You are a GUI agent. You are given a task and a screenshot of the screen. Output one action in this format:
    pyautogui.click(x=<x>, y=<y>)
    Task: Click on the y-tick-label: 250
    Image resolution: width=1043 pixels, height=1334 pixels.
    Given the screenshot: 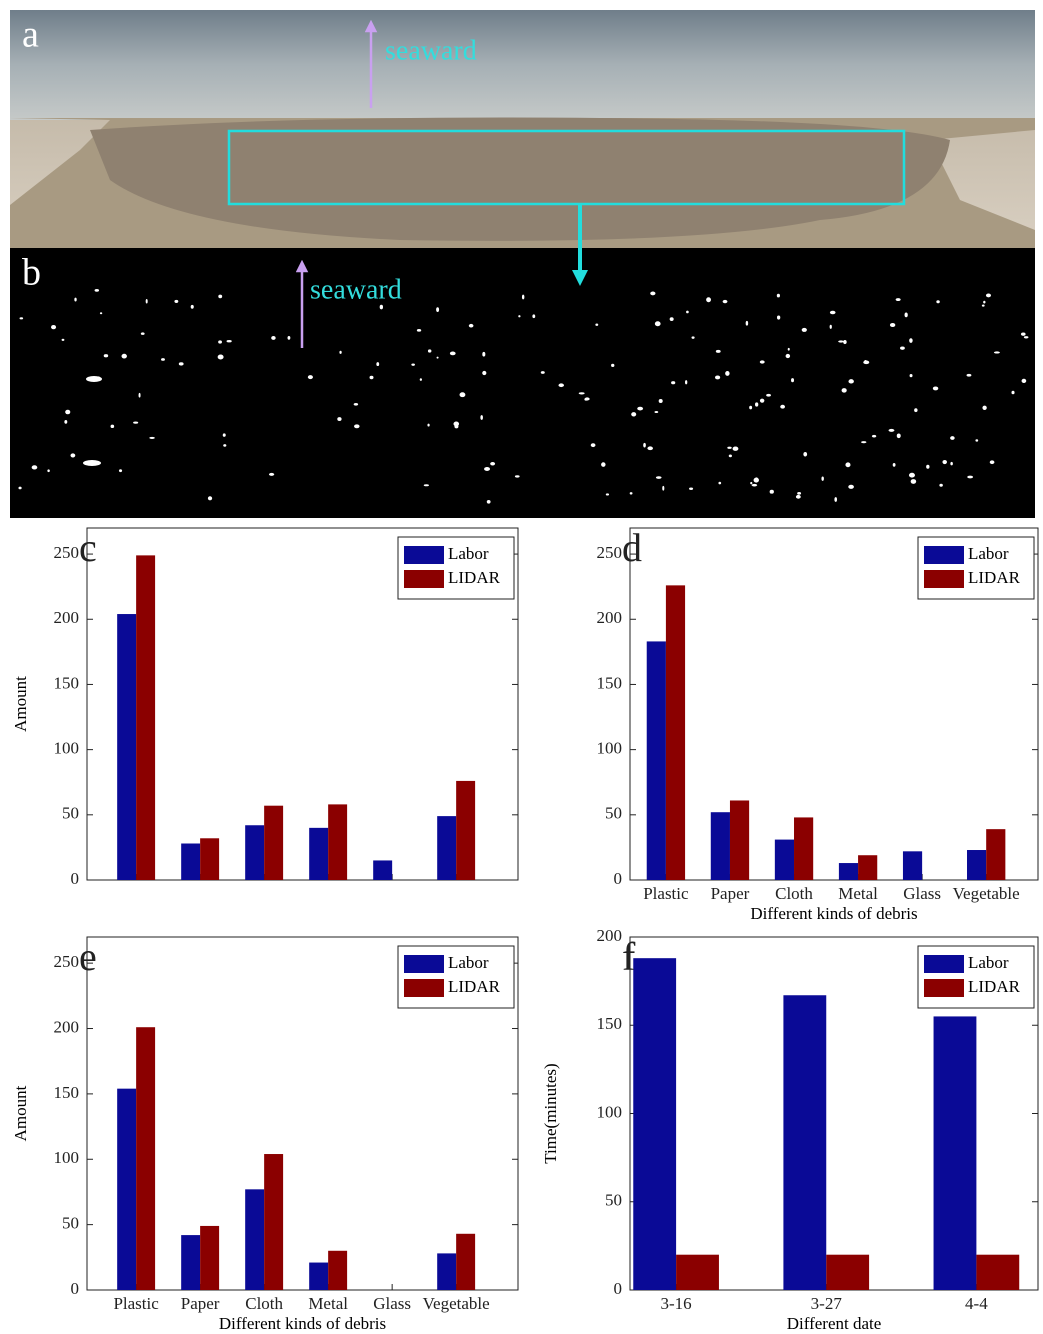 What is the action you would take?
    pyautogui.click(x=67, y=961)
    